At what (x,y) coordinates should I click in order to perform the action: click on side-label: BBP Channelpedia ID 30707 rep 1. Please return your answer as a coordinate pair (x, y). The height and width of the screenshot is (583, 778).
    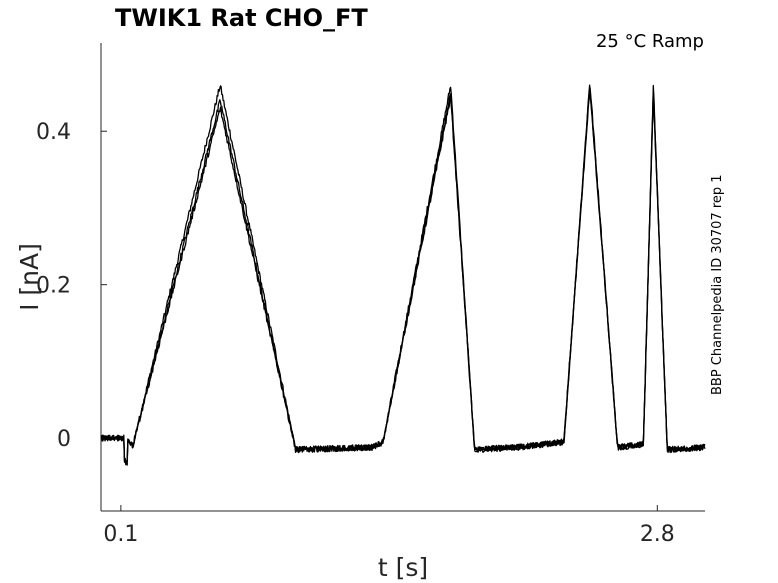
    Looking at the image, I should click on (717, 284).